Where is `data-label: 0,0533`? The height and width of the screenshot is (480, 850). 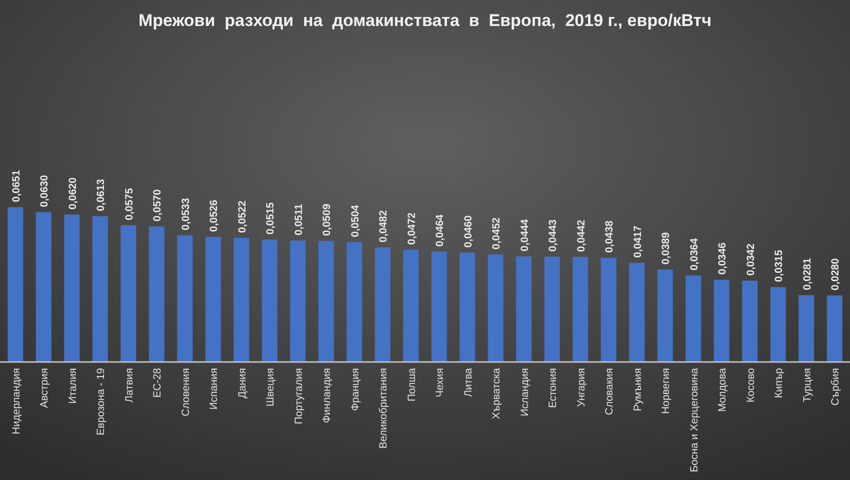 data-label: 0,0533 is located at coordinates (186, 214).